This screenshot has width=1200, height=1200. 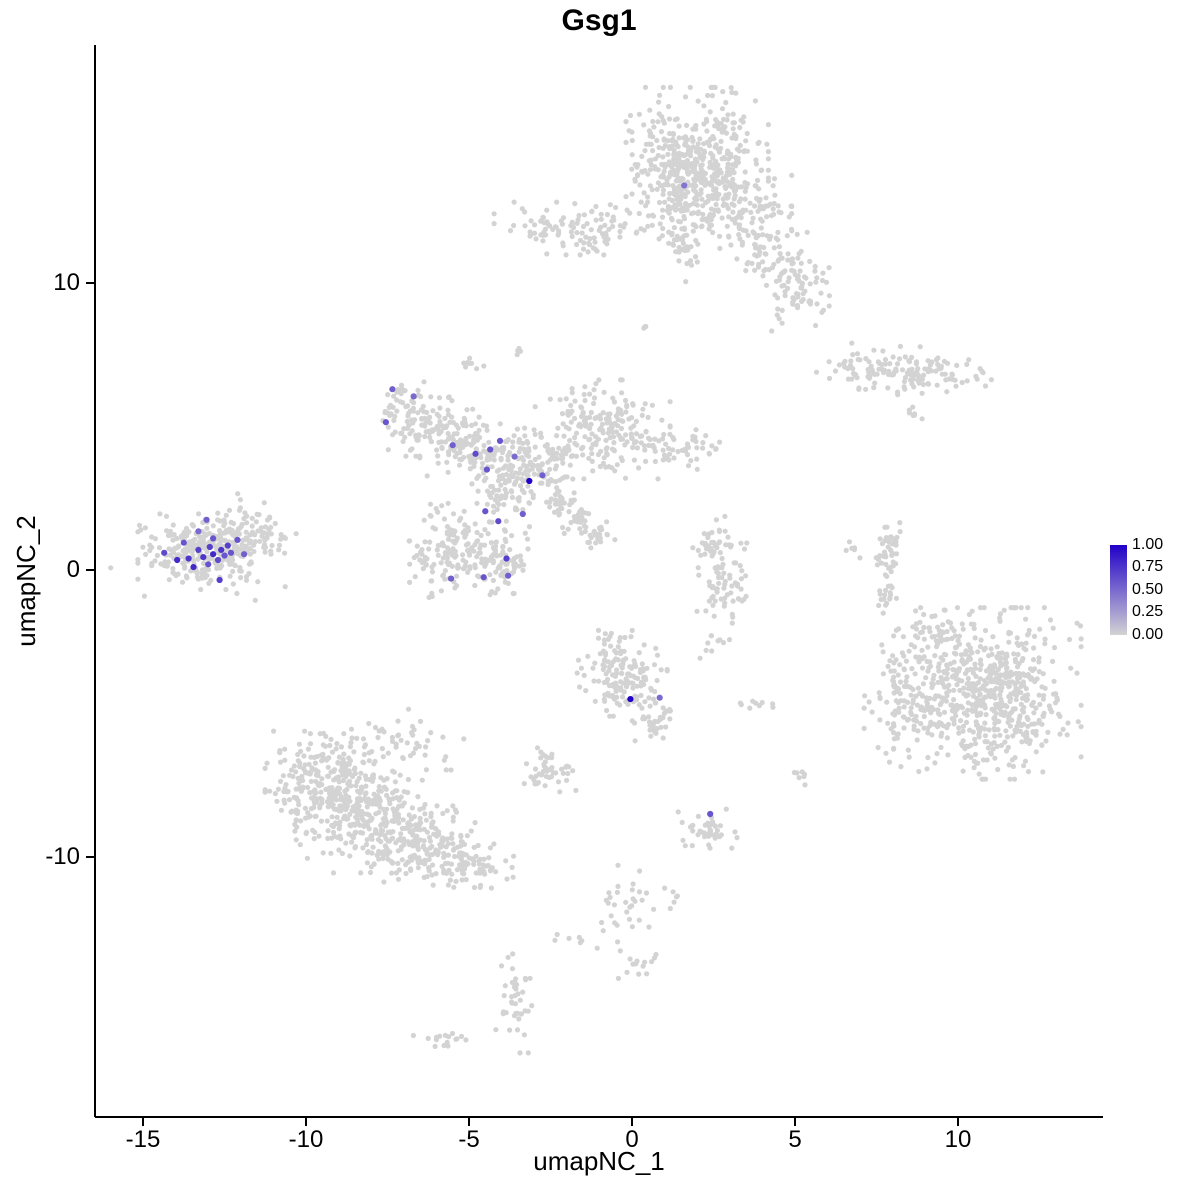 What do you see at coordinates (599, 1161) in the screenshot?
I see `x-axis-label: umapNC_1` at bounding box center [599, 1161].